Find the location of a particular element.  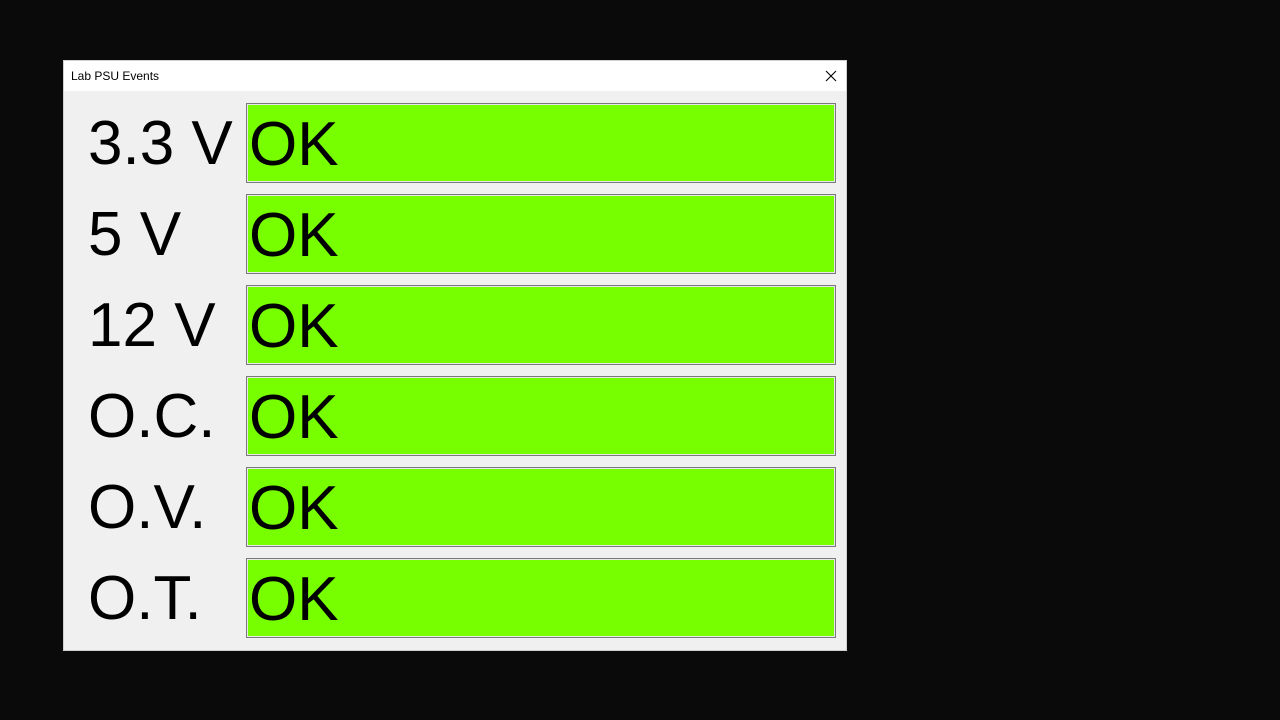

row-label: O.C. is located at coordinates (152, 416).